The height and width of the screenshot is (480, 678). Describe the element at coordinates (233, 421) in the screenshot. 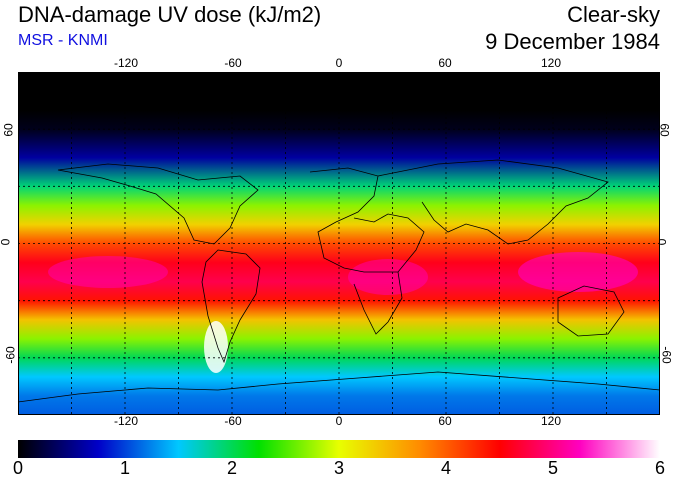

I see `lon-tick-bottom: -60` at that location.